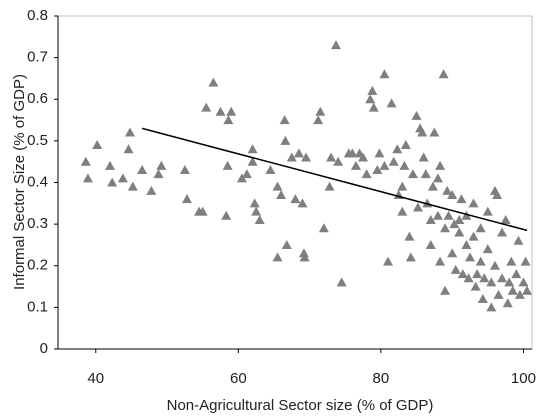 This screenshot has height=419, width=550. Describe the element at coordinates (300, 405) in the screenshot. I see `x-axis-label: Non-Agricultural Sector size (% of GDP)` at that location.